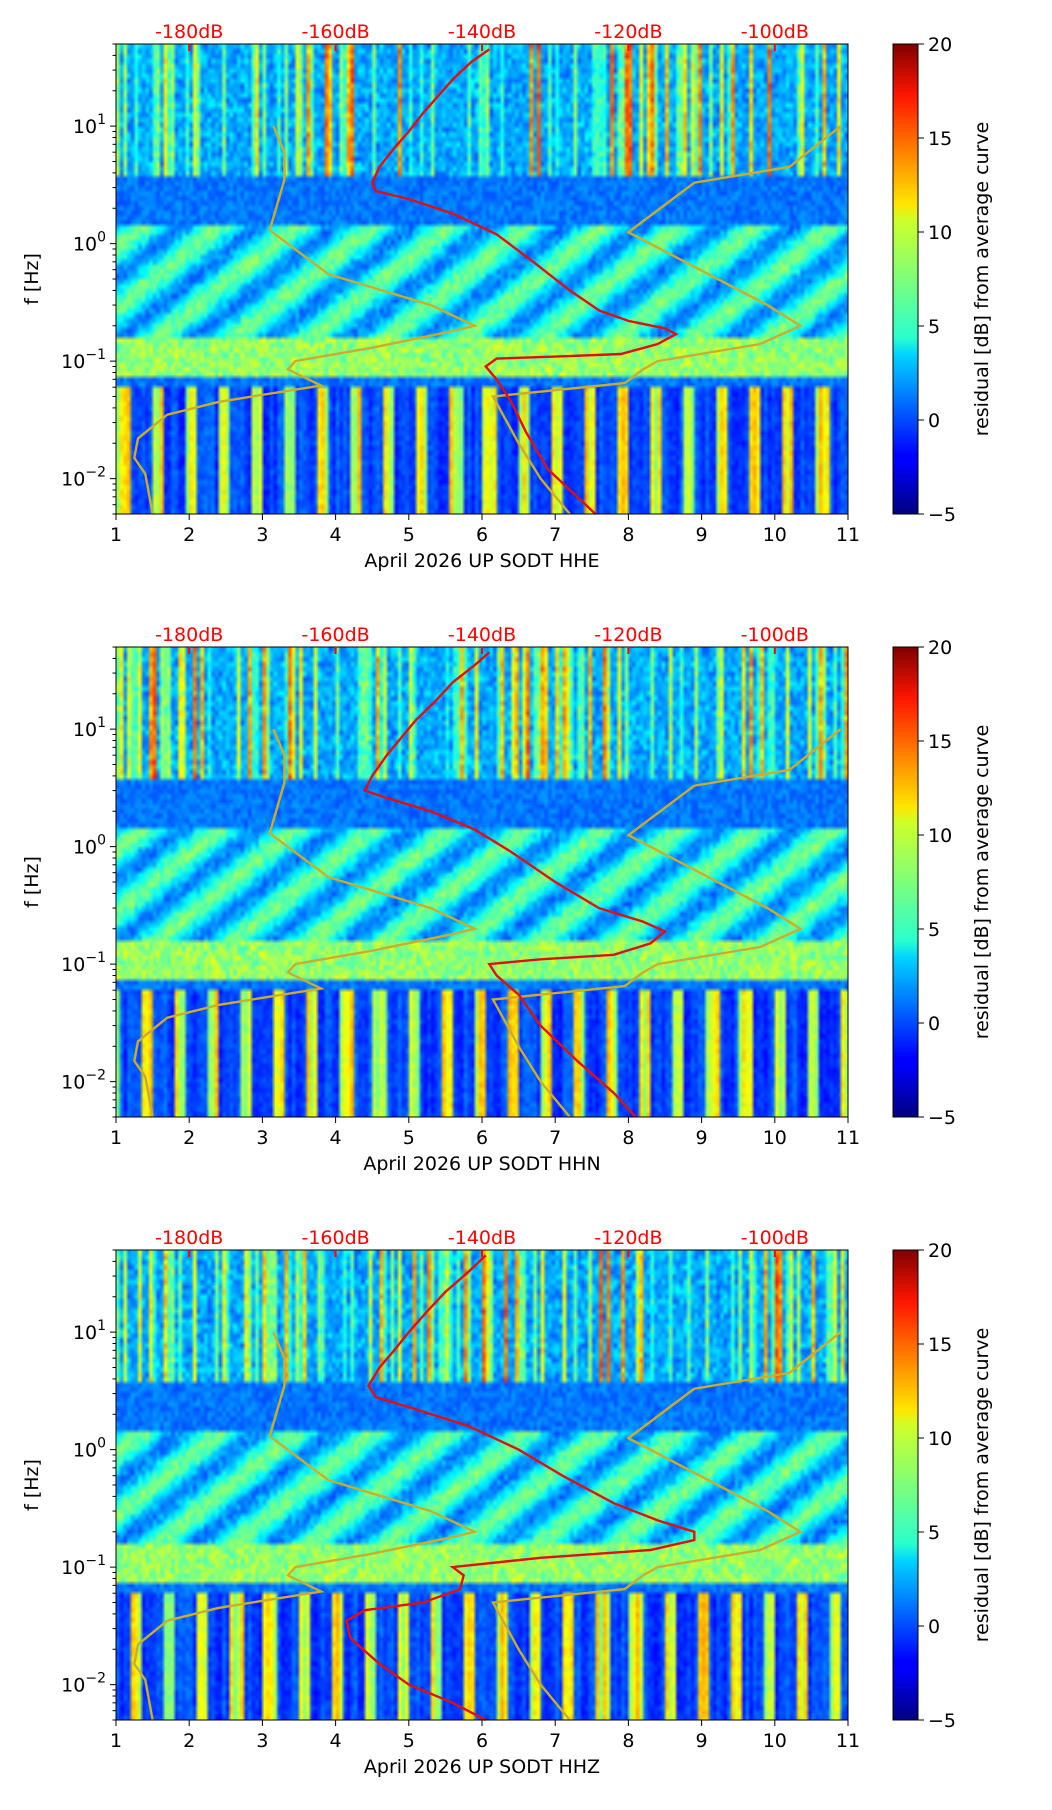  I want to click on x-axis-label: April 2026 UP SODT HHN, so click(481, 1164).